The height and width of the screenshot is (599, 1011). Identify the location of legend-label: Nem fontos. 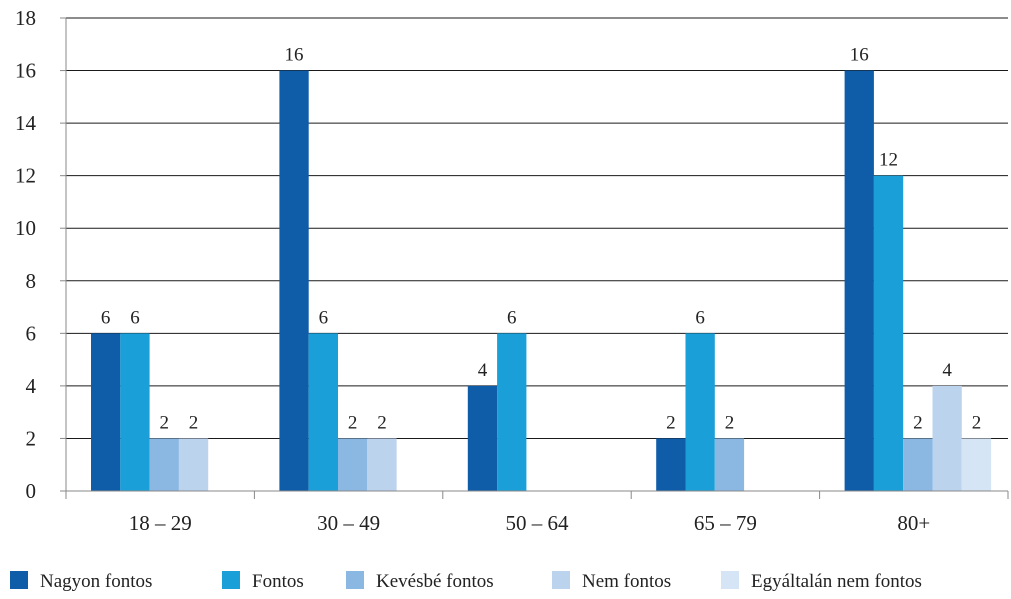
(626, 581).